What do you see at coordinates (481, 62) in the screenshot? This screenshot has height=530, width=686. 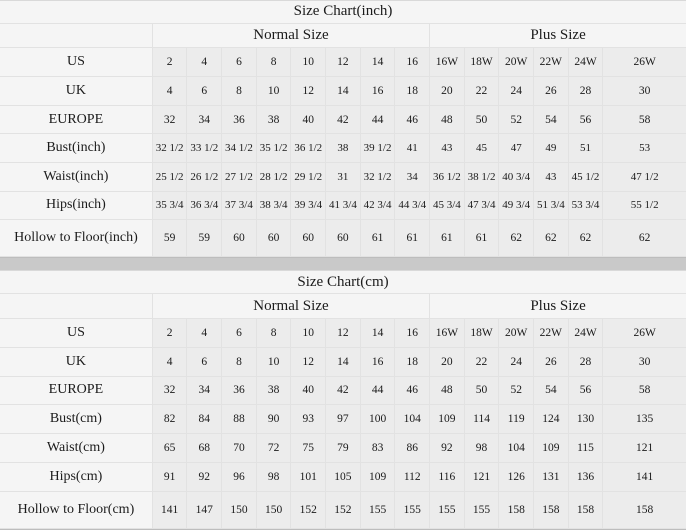 I see `cell: 18W` at bounding box center [481, 62].